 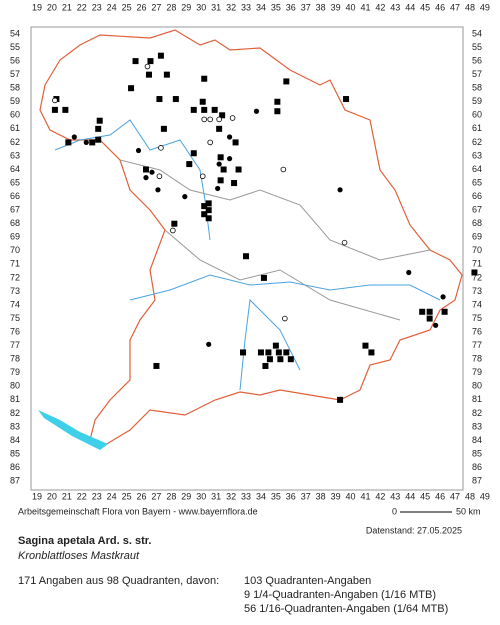 What do you see at coordinates (15, 142) in the screenshot?
I see `y-label: 62` at bounding box center [15, 142].